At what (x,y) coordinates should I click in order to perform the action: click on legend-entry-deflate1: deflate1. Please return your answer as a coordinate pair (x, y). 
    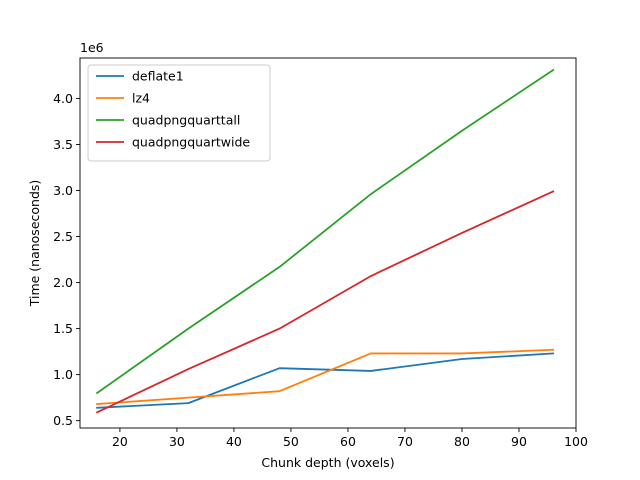
    Looking at the image, I should click on (158, 76).